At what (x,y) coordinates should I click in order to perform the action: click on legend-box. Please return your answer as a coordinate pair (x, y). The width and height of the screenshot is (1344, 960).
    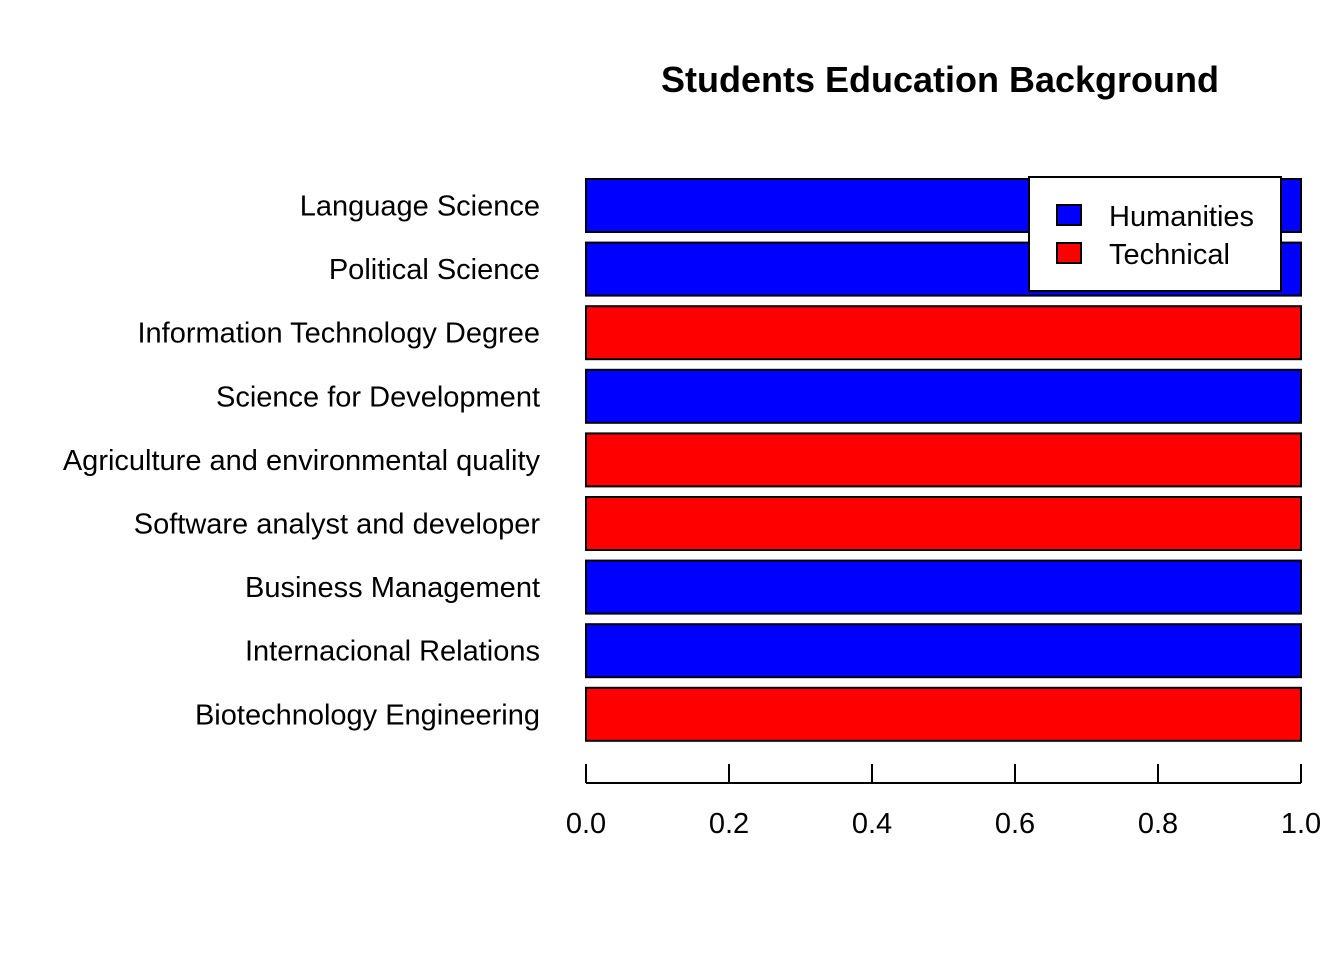
    Looking at the image, I should click on (1155, 234).